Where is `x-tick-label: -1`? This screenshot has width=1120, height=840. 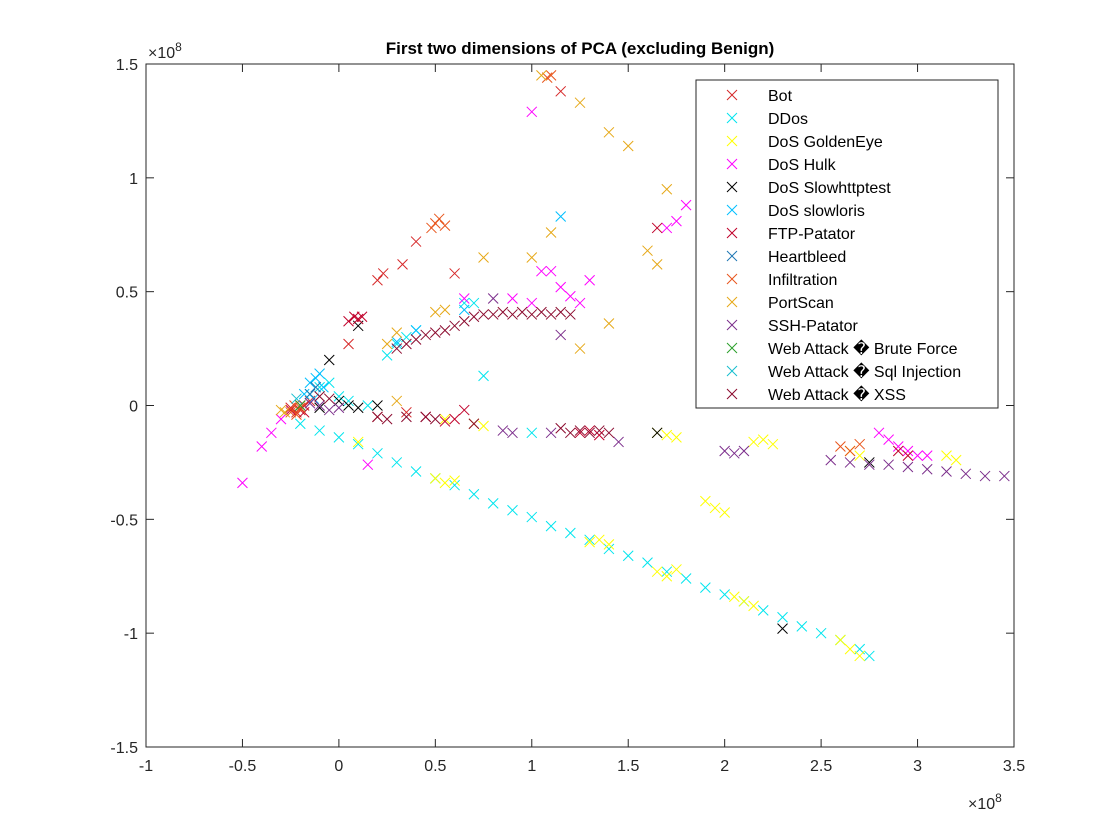 x-tick-label: -1 is located at coordinates (146, 766).